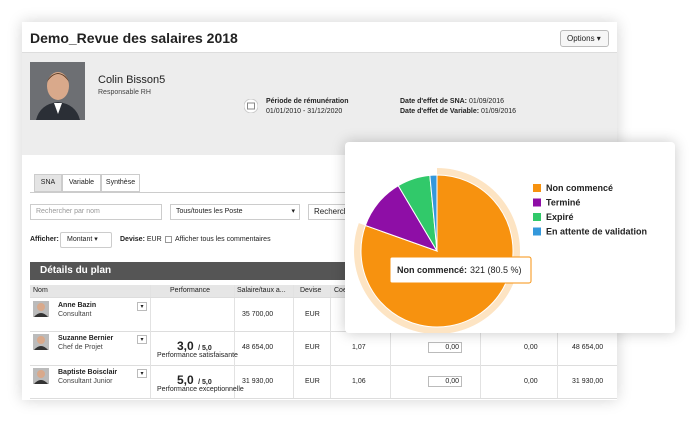  I want to click on poste-select: Tous/toutes les Poste ▾, so click(235, 212).